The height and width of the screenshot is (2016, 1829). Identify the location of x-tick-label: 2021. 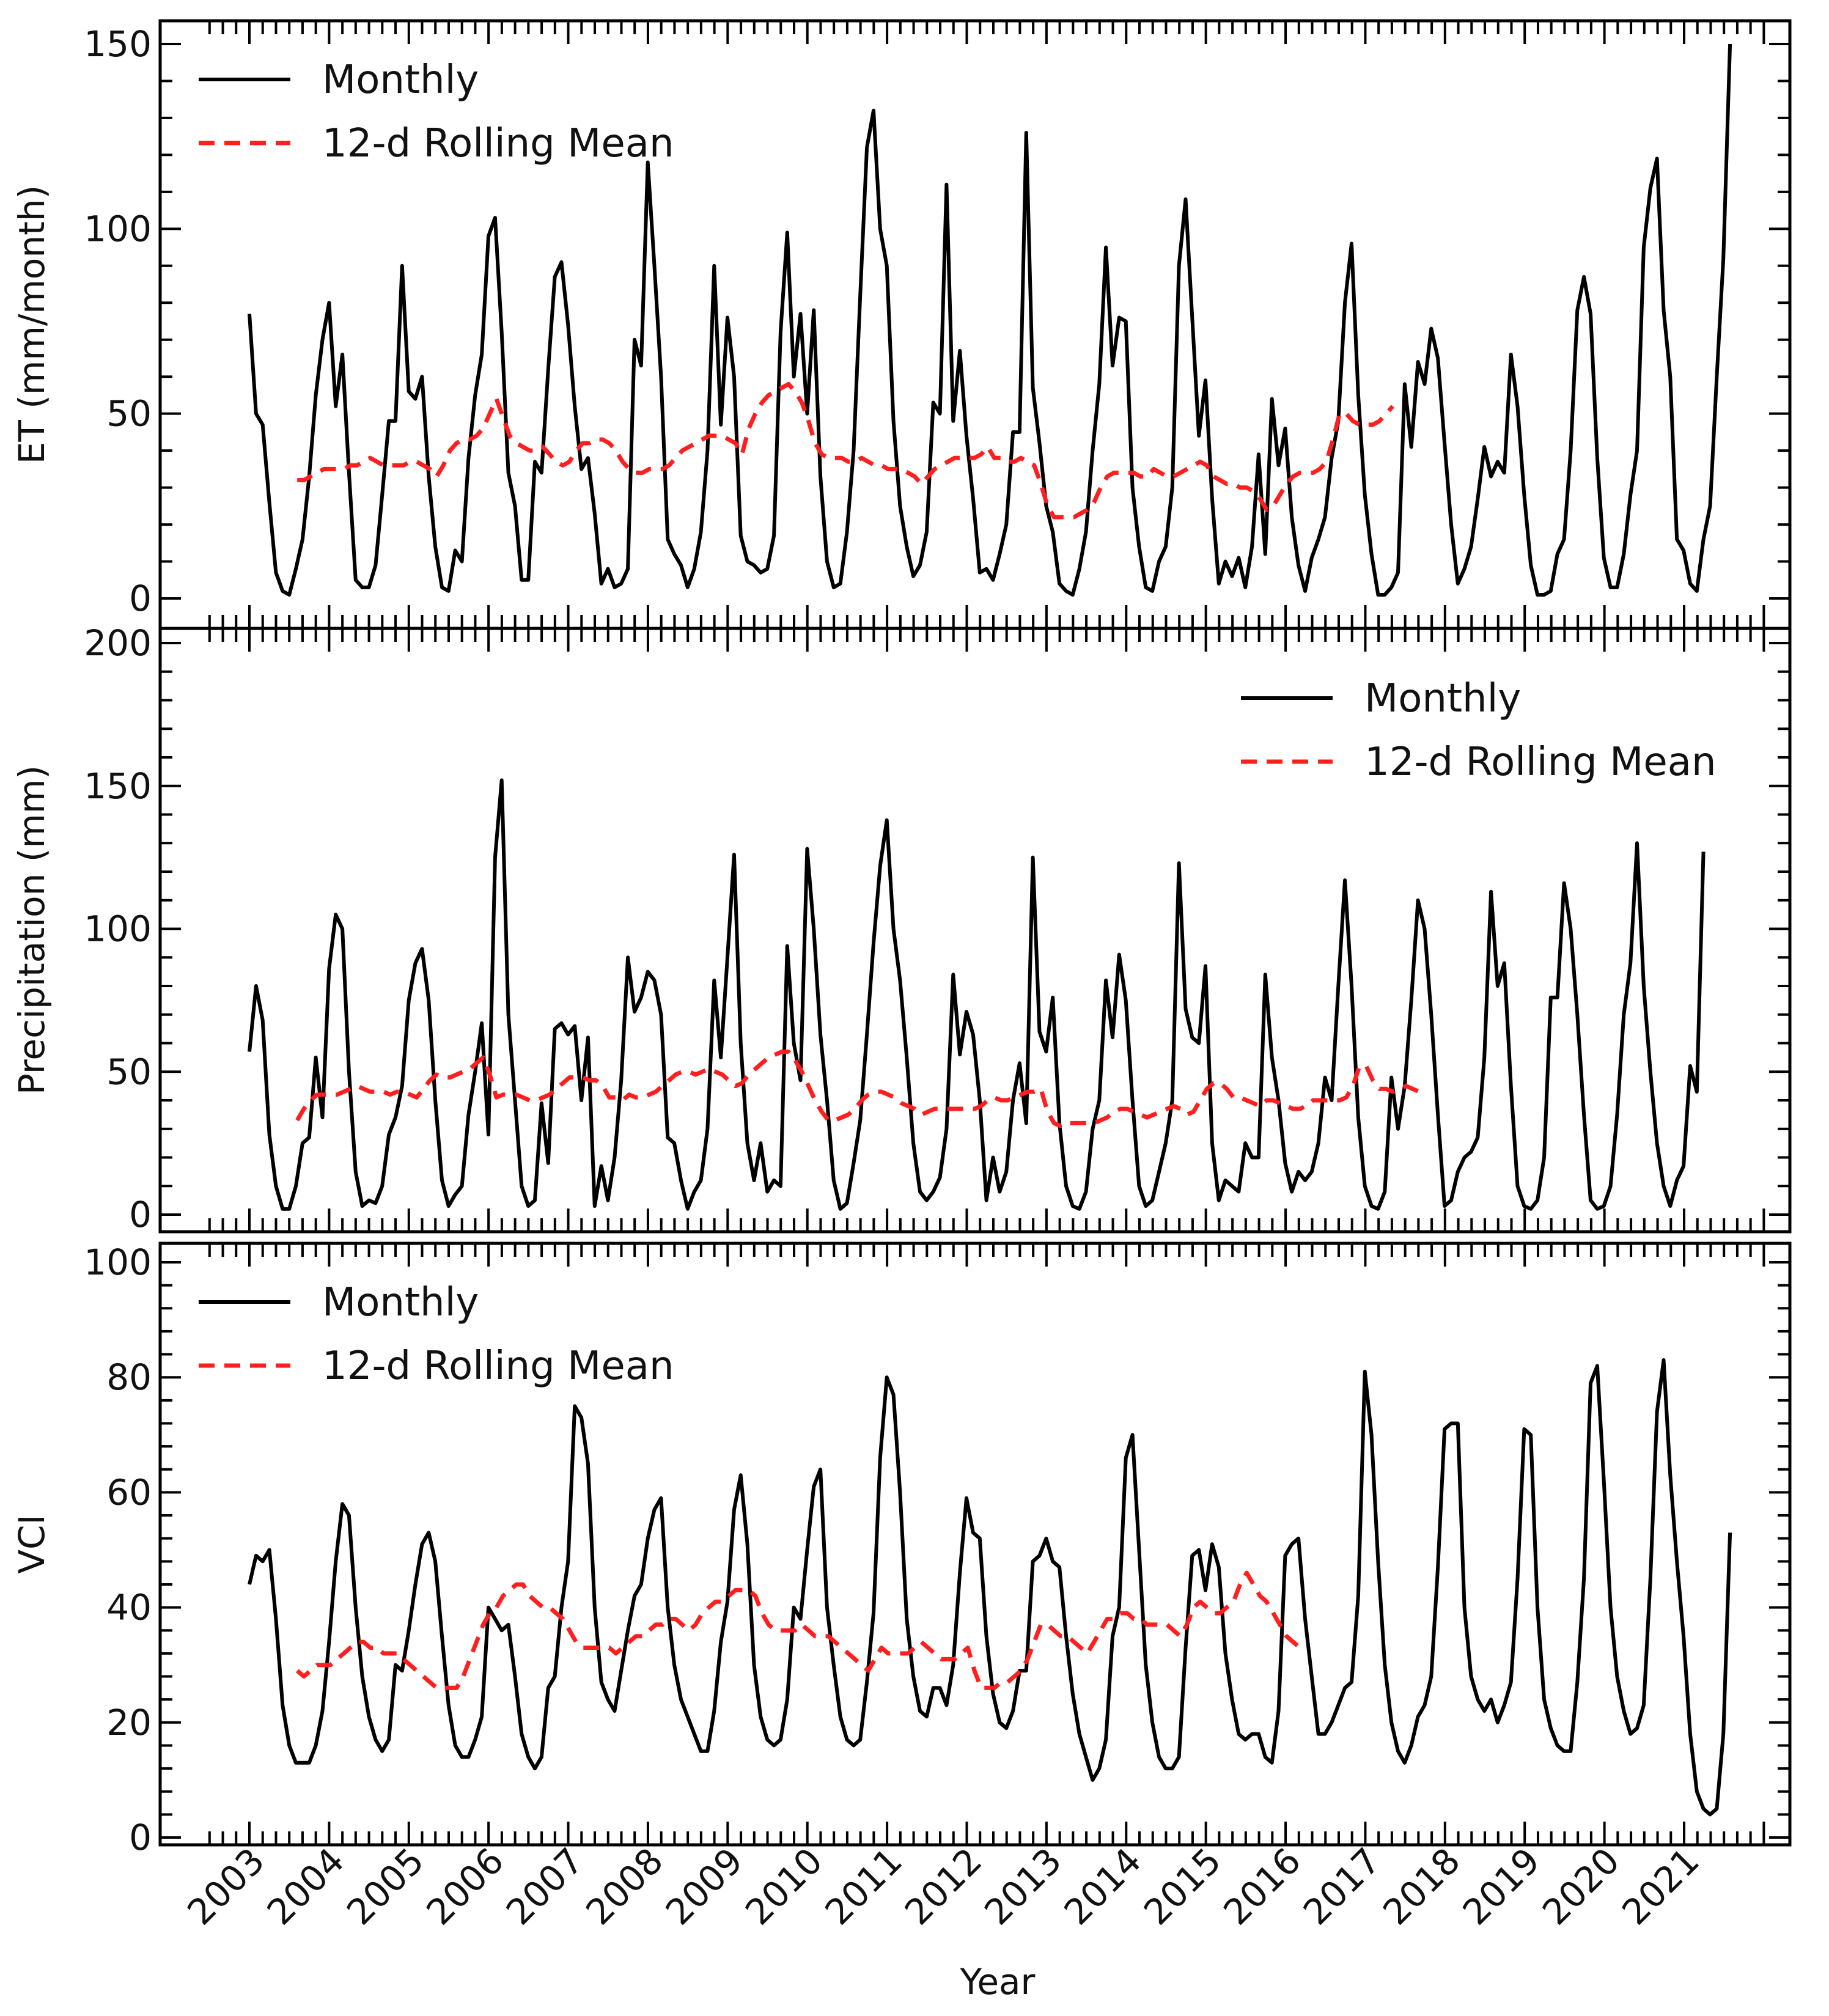
(1661, 1887).